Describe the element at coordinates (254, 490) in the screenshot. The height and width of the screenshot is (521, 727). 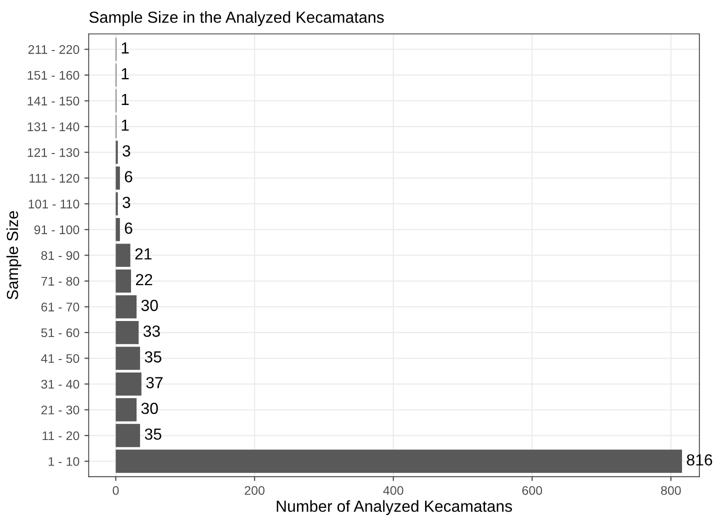
I see `x-tick-label: 200` at that location.